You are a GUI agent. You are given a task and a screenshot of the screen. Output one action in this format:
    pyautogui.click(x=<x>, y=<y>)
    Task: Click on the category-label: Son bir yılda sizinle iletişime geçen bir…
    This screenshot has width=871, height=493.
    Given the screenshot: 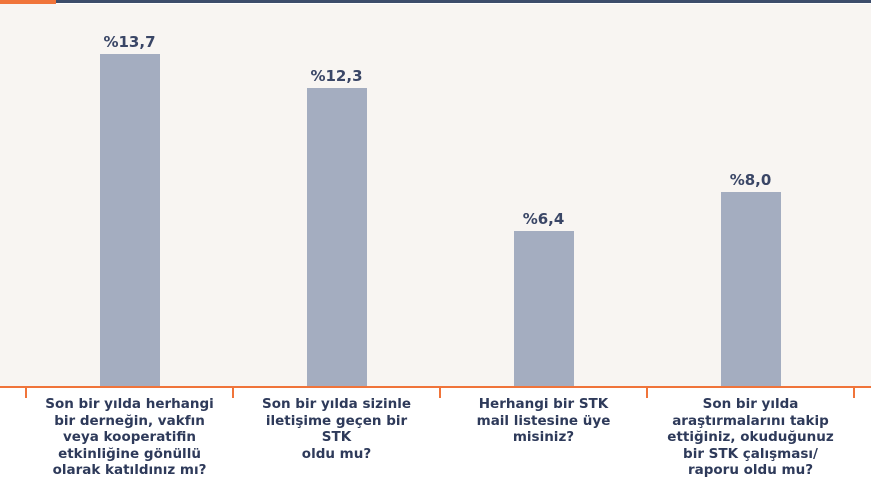 What is the action you would take?
    pyautogui.click(x=336, y=429)
    